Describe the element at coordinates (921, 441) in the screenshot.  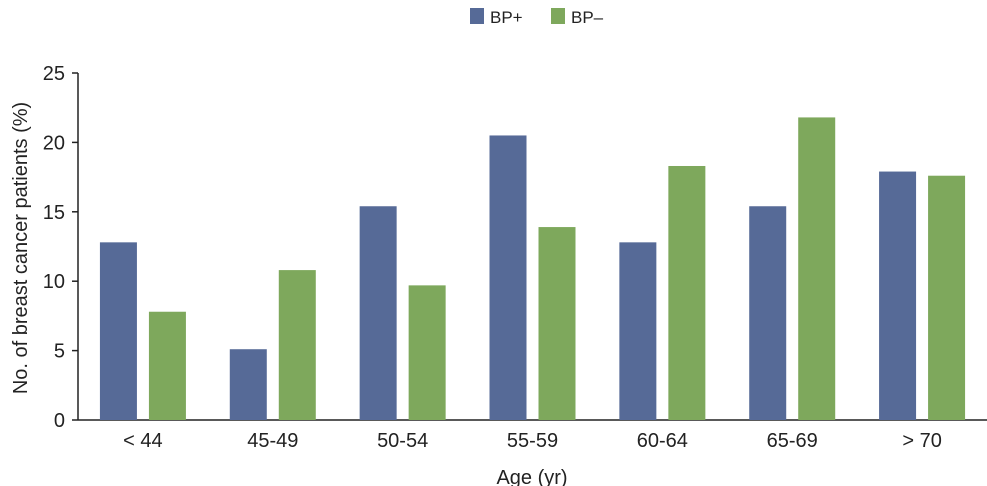
I see `x-tick-label: > 70` at that location.